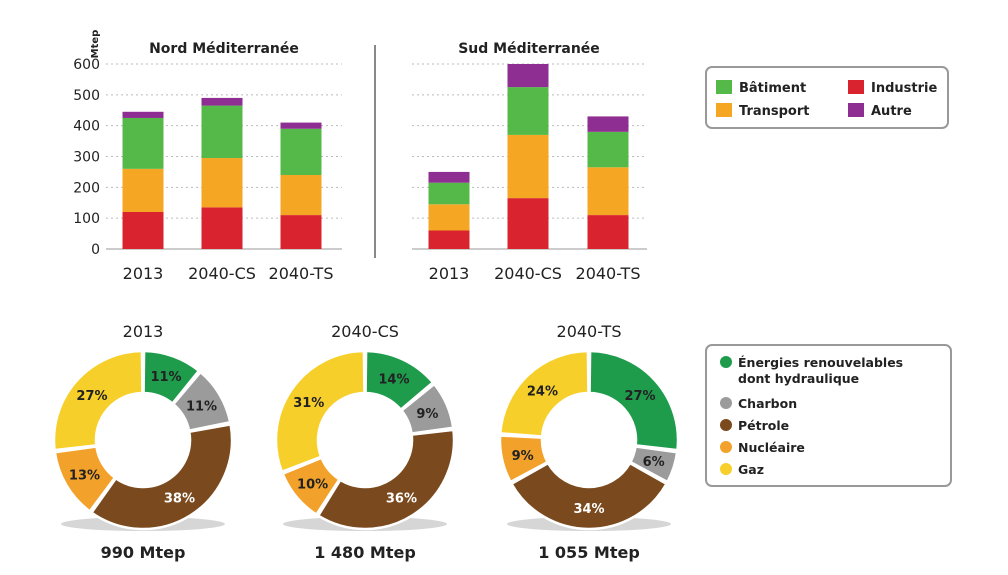 The width and height of the screenshot is (1008, 575). I want to click on legend-dot-petrole, so click(726, 425).